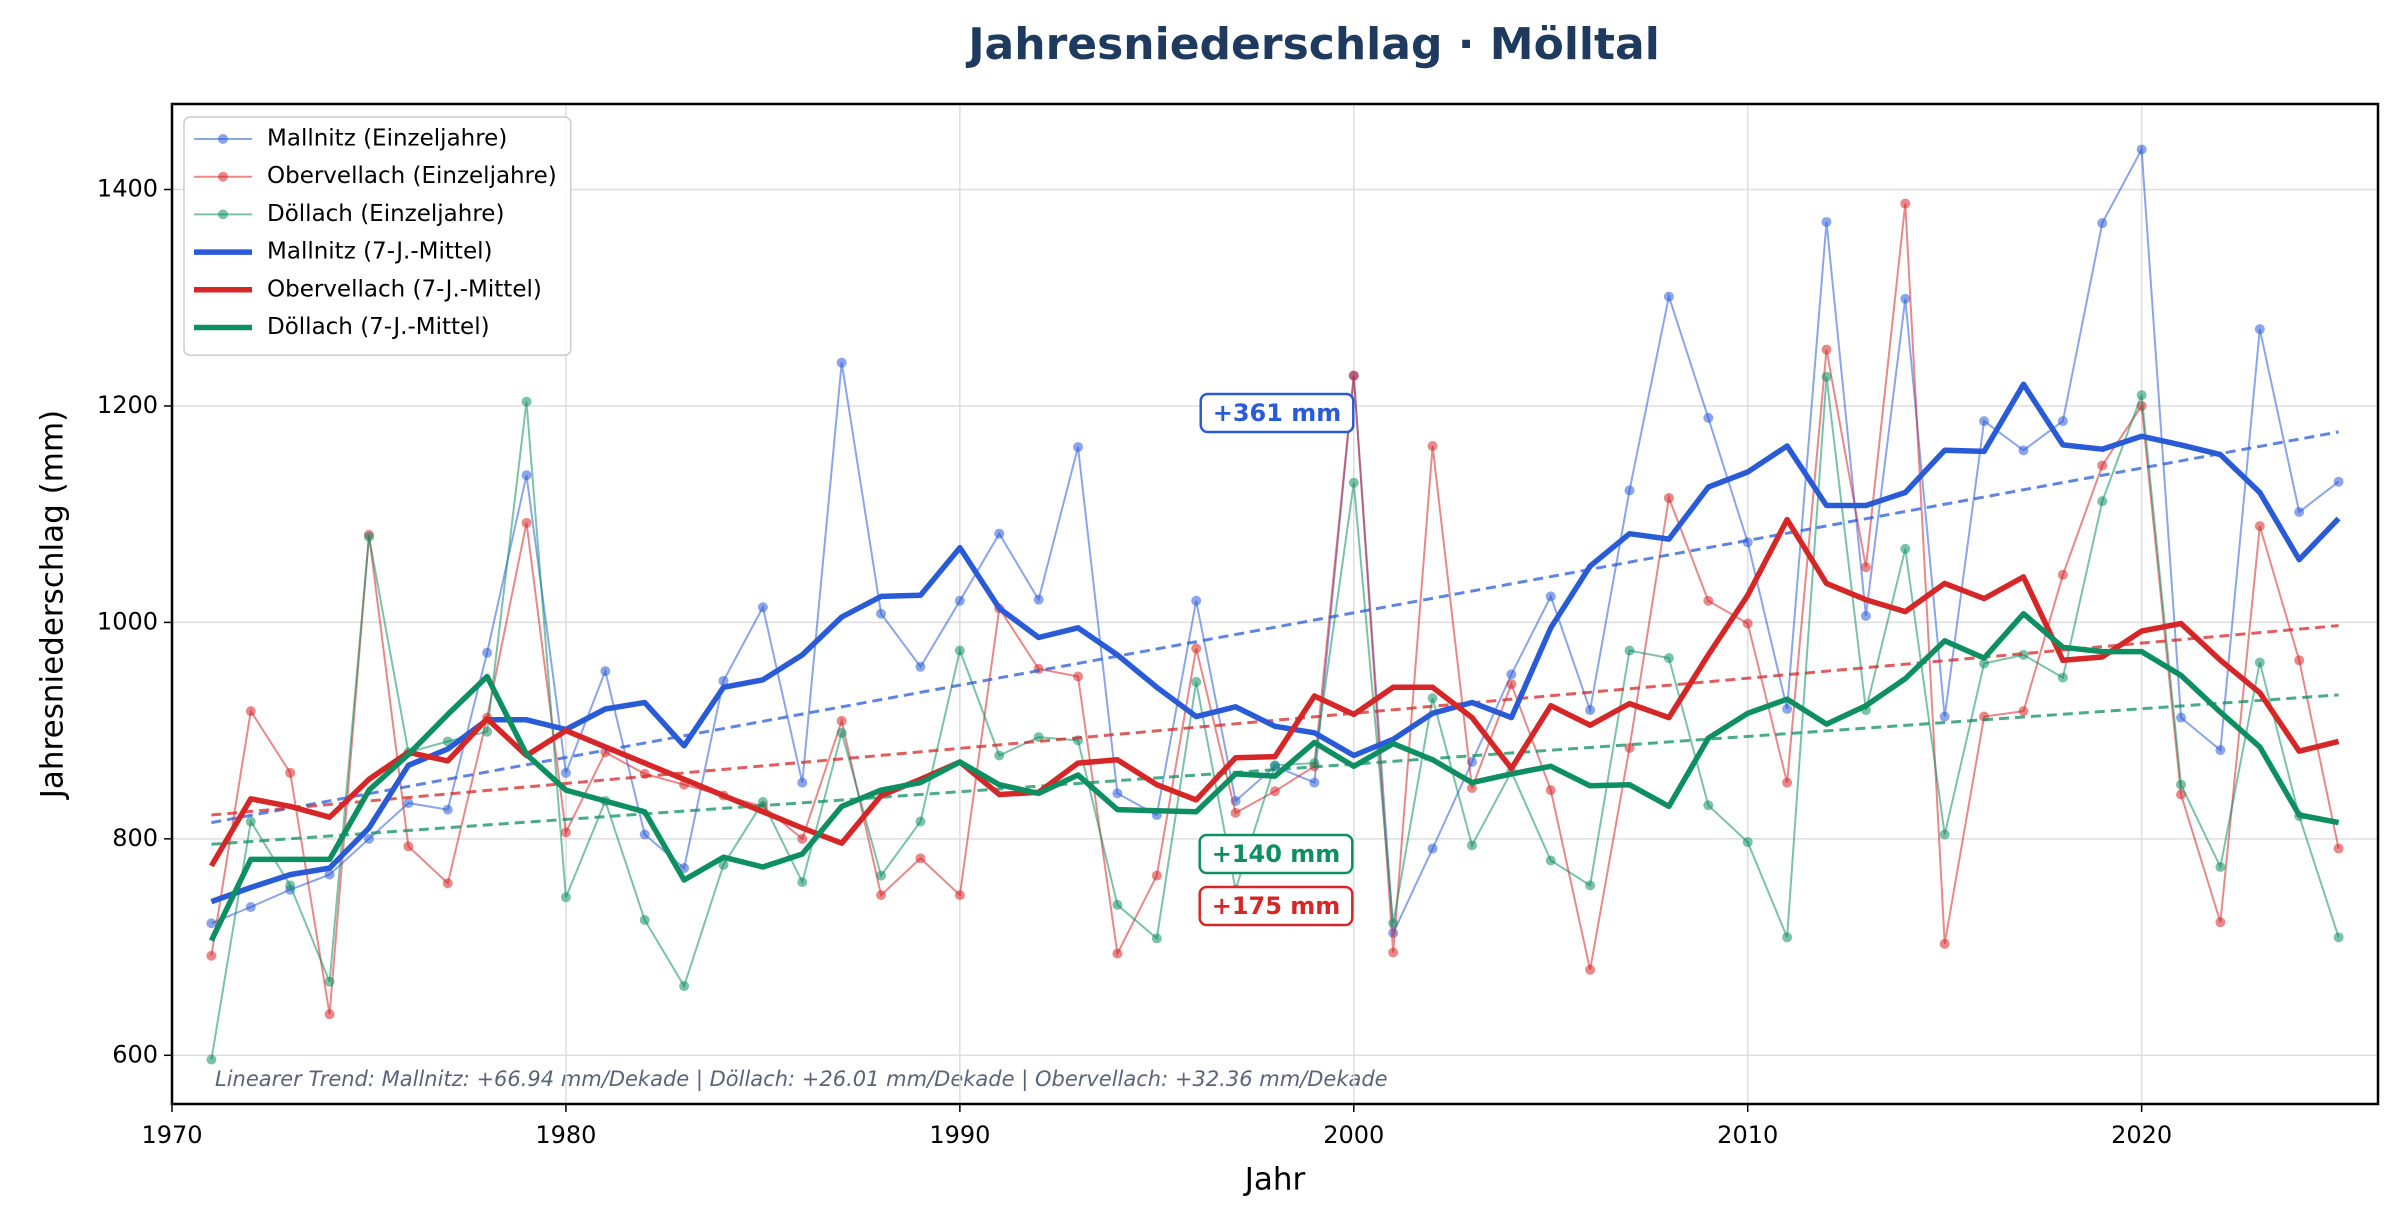 This screenshot has width=2404, height=1231. Describe the element at coordinates (53, 605) in the screenshot. I see `y-axis-label: Jahresniederschlag (mm)` at that location.